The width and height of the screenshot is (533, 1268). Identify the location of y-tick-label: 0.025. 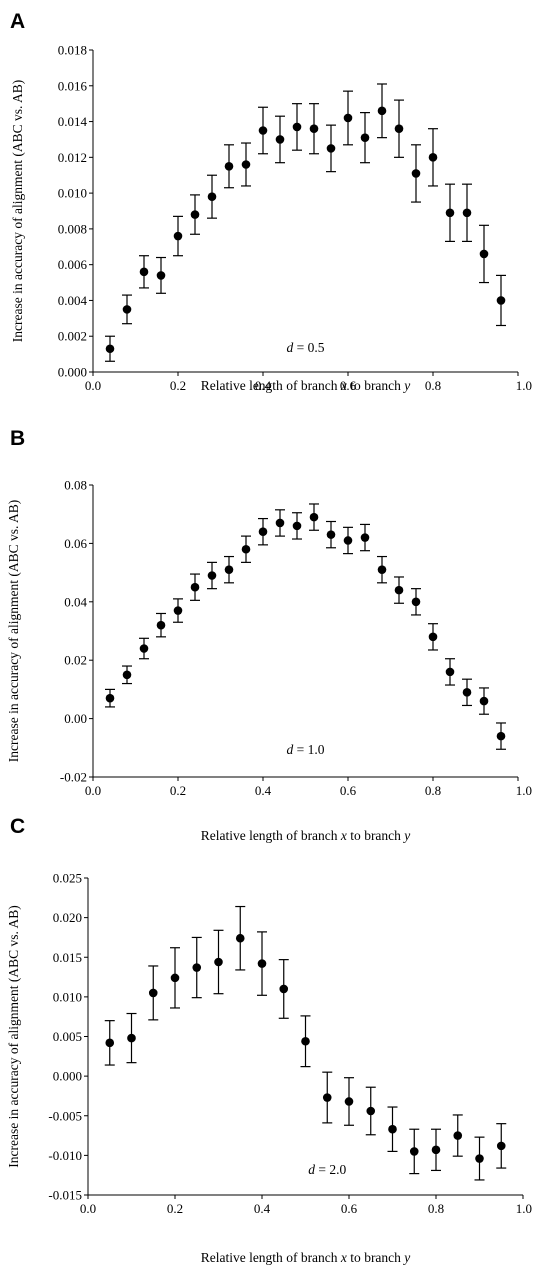
(67, 878).